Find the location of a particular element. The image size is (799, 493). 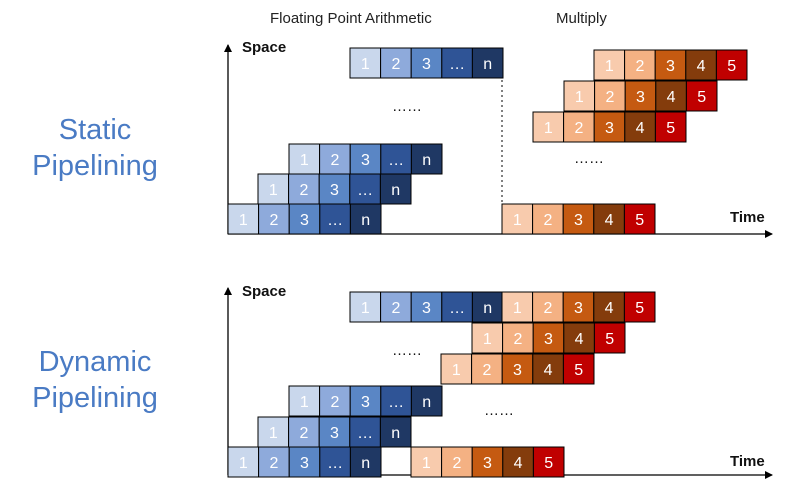

static-fp-row-2-cell-label-2: 2 is located at coordinates (303, 190).